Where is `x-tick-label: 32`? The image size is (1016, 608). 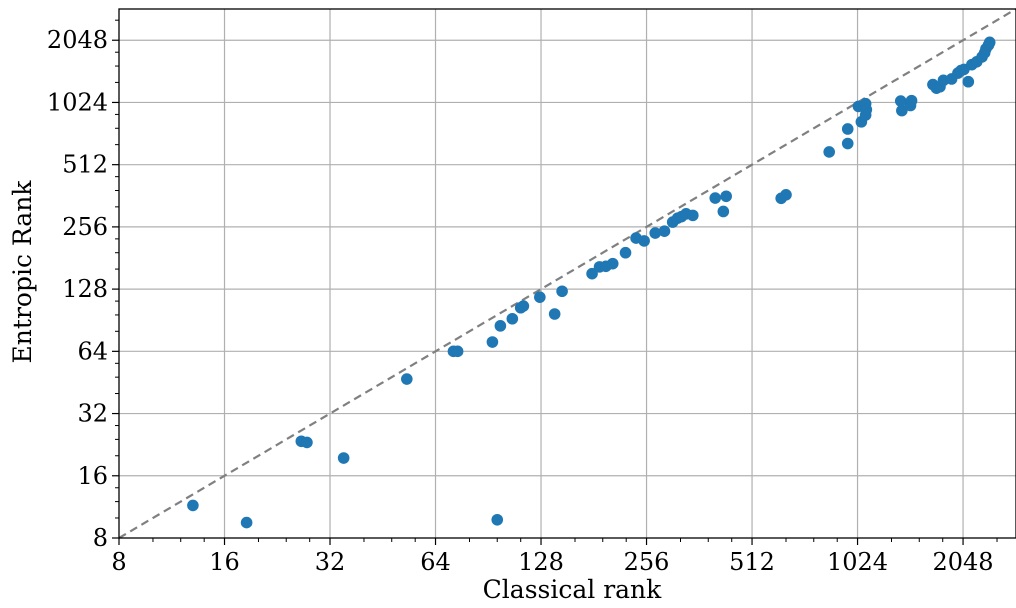
x-tick-label: 32 is located at coordinates (330, 562).